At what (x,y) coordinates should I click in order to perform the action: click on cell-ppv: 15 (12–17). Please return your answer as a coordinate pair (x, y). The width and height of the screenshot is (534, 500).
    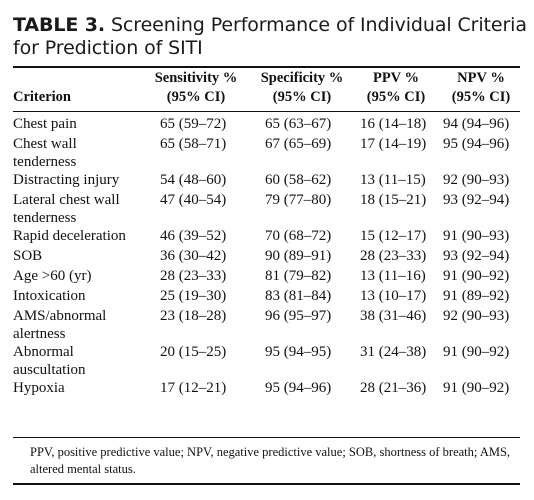
    Looking at the image, I should click on (393, 236).